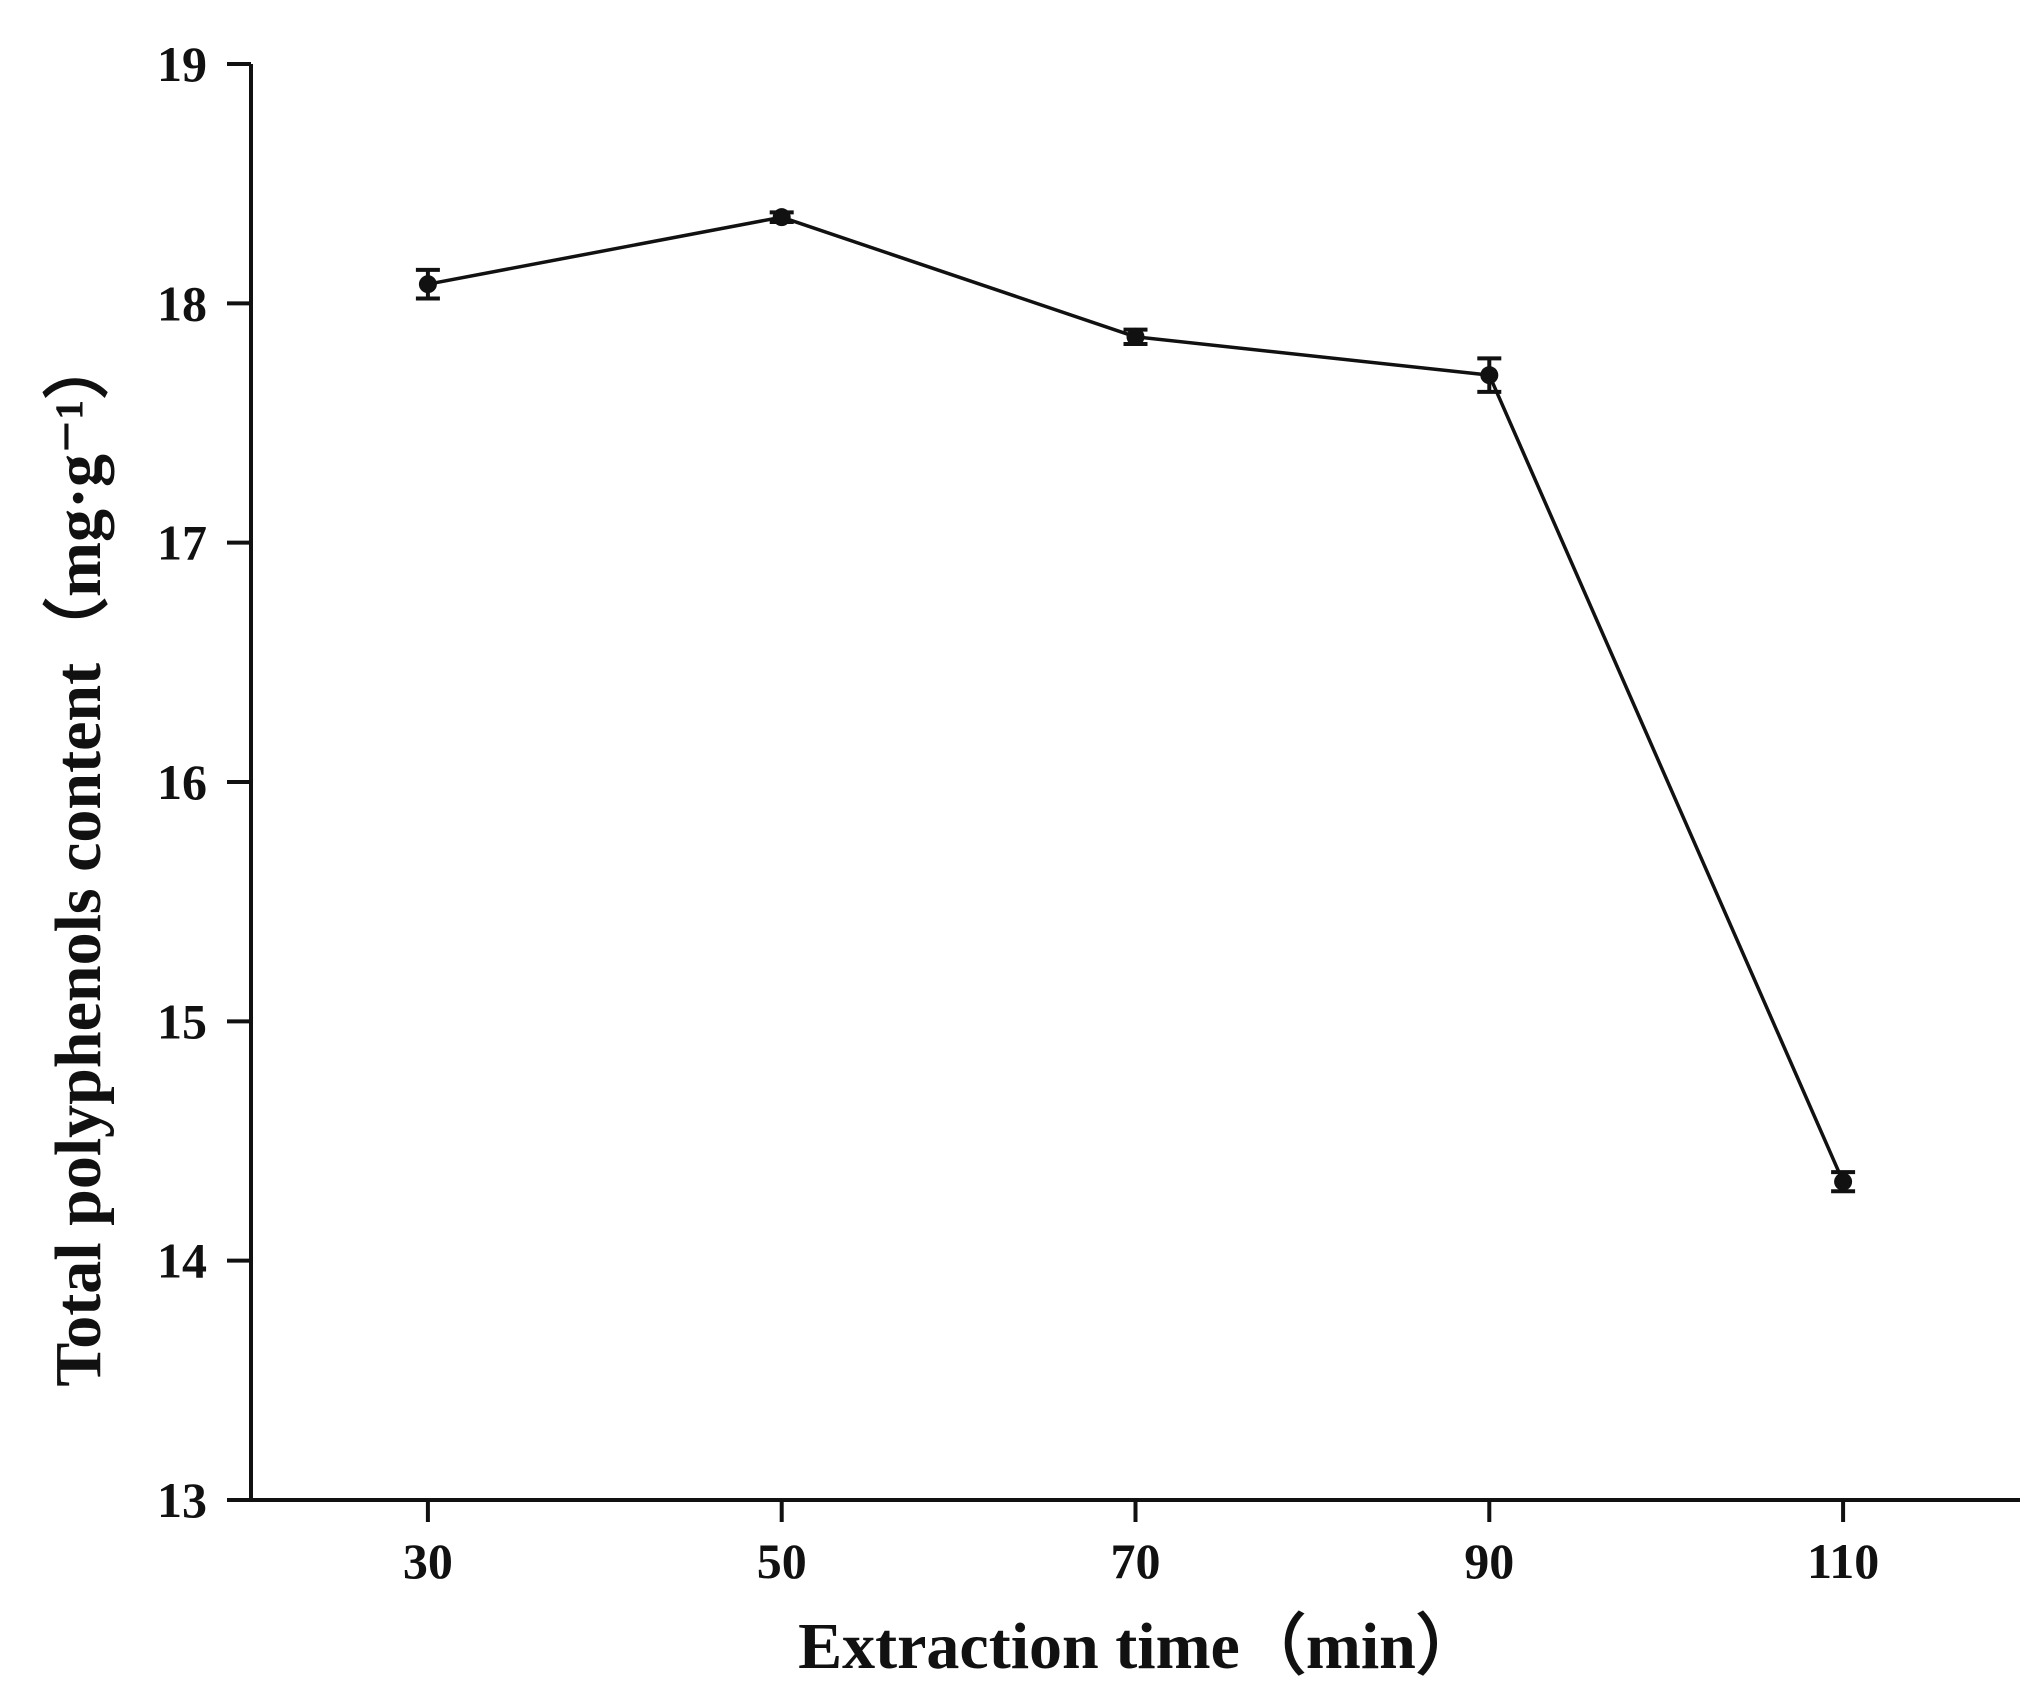 Image resolution: width=2036 pixels, height=1696 pixels. What do you see at coordinates (182, 1261) in the screenshot?
I see `y-tick-label: 14` at bounding box center [182, 1261].